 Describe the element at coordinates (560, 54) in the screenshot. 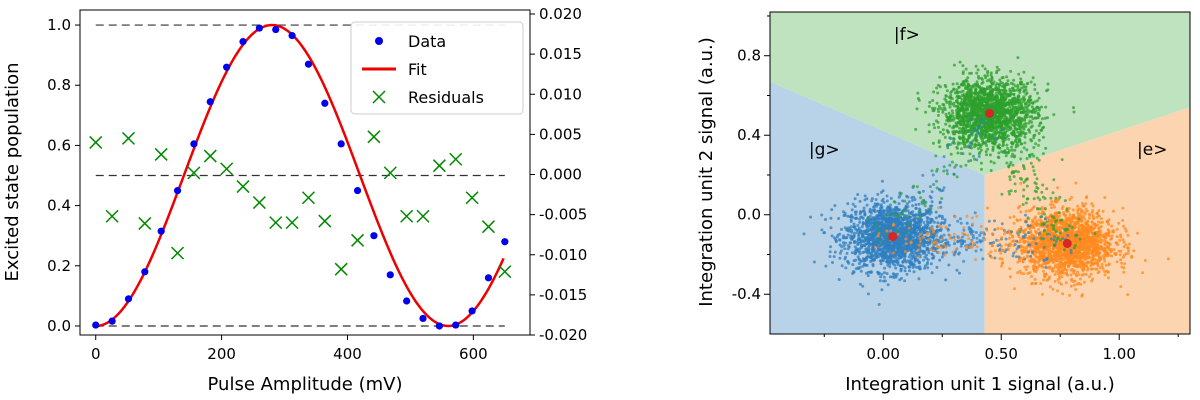

I see `rabi-y2-tick-label: 0.015` at that location.